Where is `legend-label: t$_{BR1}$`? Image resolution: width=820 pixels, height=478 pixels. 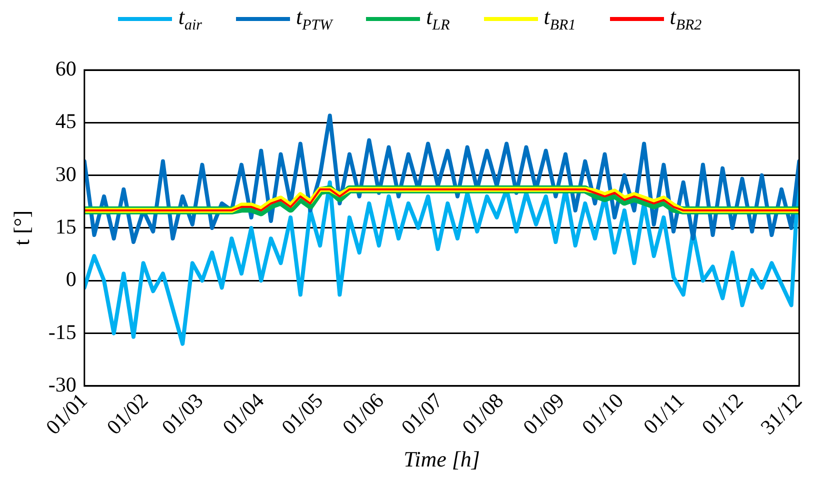
legend-label: t$_{BR1}$ is located at coordinates (560, 19).